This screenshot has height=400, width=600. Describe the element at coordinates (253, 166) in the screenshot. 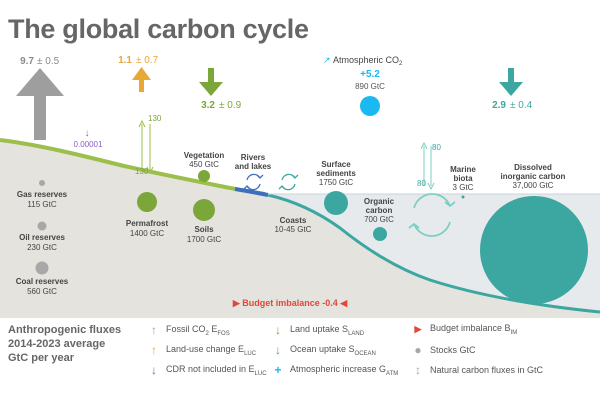

I see `rivers-name-2: and lakes` at that location.